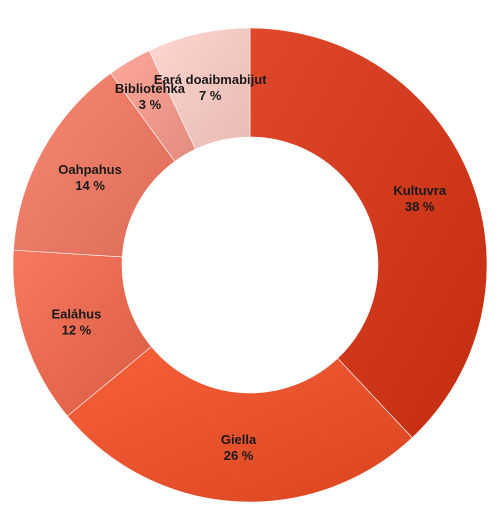  Describe the element at coordinates (90, 185) in the screenshot. I see `slice-percent-oahpahus: 14 %` at that location.